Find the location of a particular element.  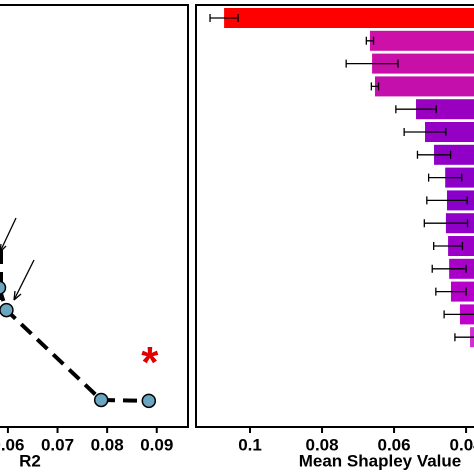

series-line is located at coordinates (74, 345).